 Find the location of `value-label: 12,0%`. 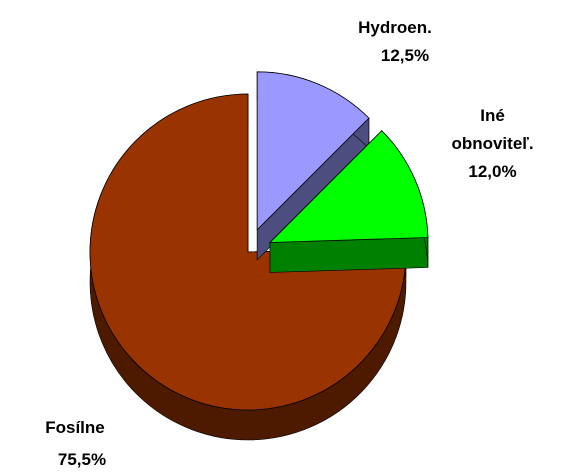

value-label: 12,0% is located at coordinates (492, 171).